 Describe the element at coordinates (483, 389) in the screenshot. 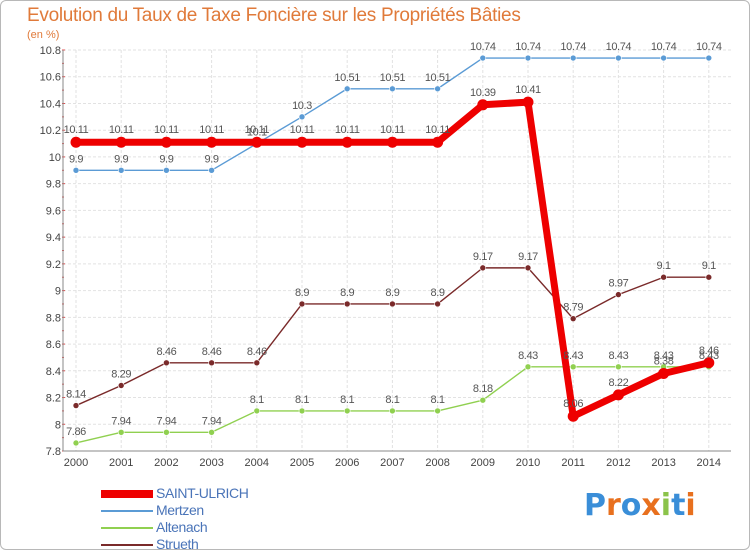

I see `data-label-altenach: 8.18` at that location.